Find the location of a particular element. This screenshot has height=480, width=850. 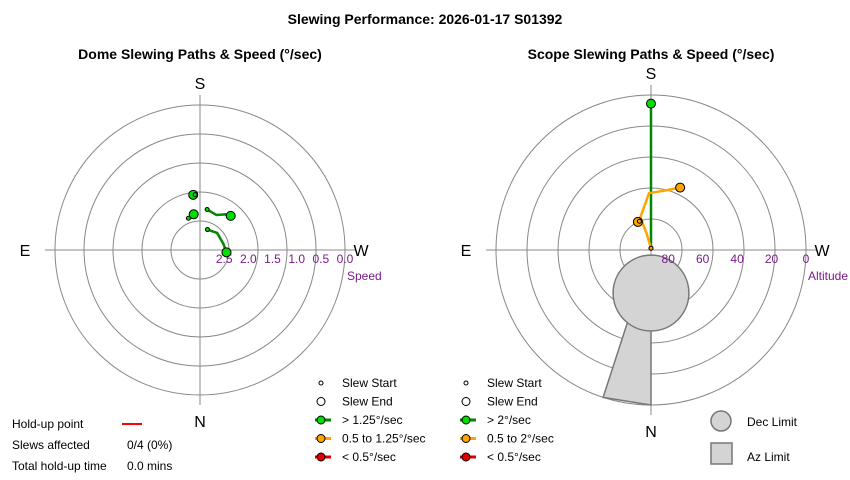

legend-label: > 2°/sec is located at coordinates (509, 420).